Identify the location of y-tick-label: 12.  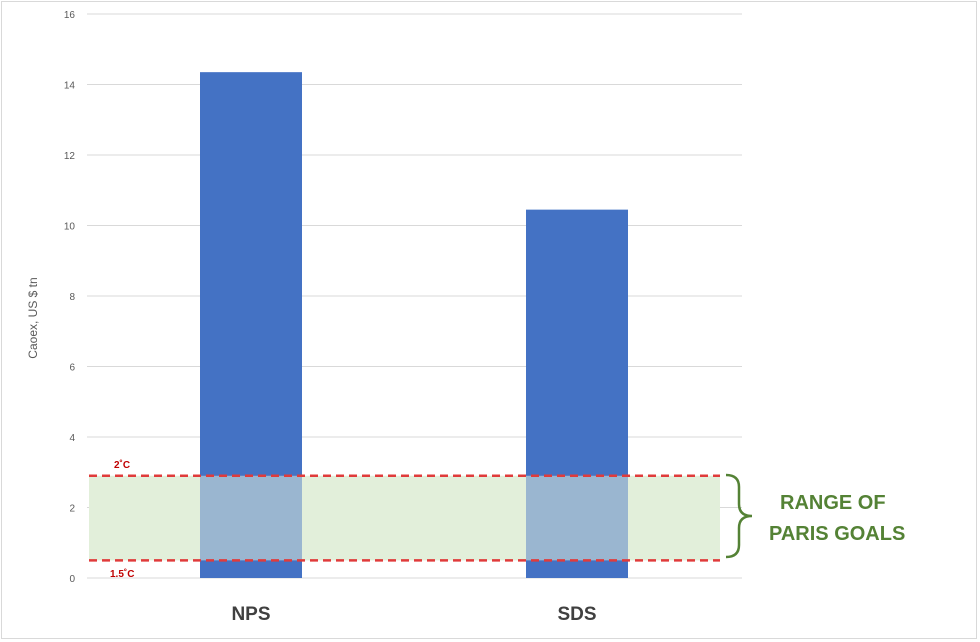
(70, 156).